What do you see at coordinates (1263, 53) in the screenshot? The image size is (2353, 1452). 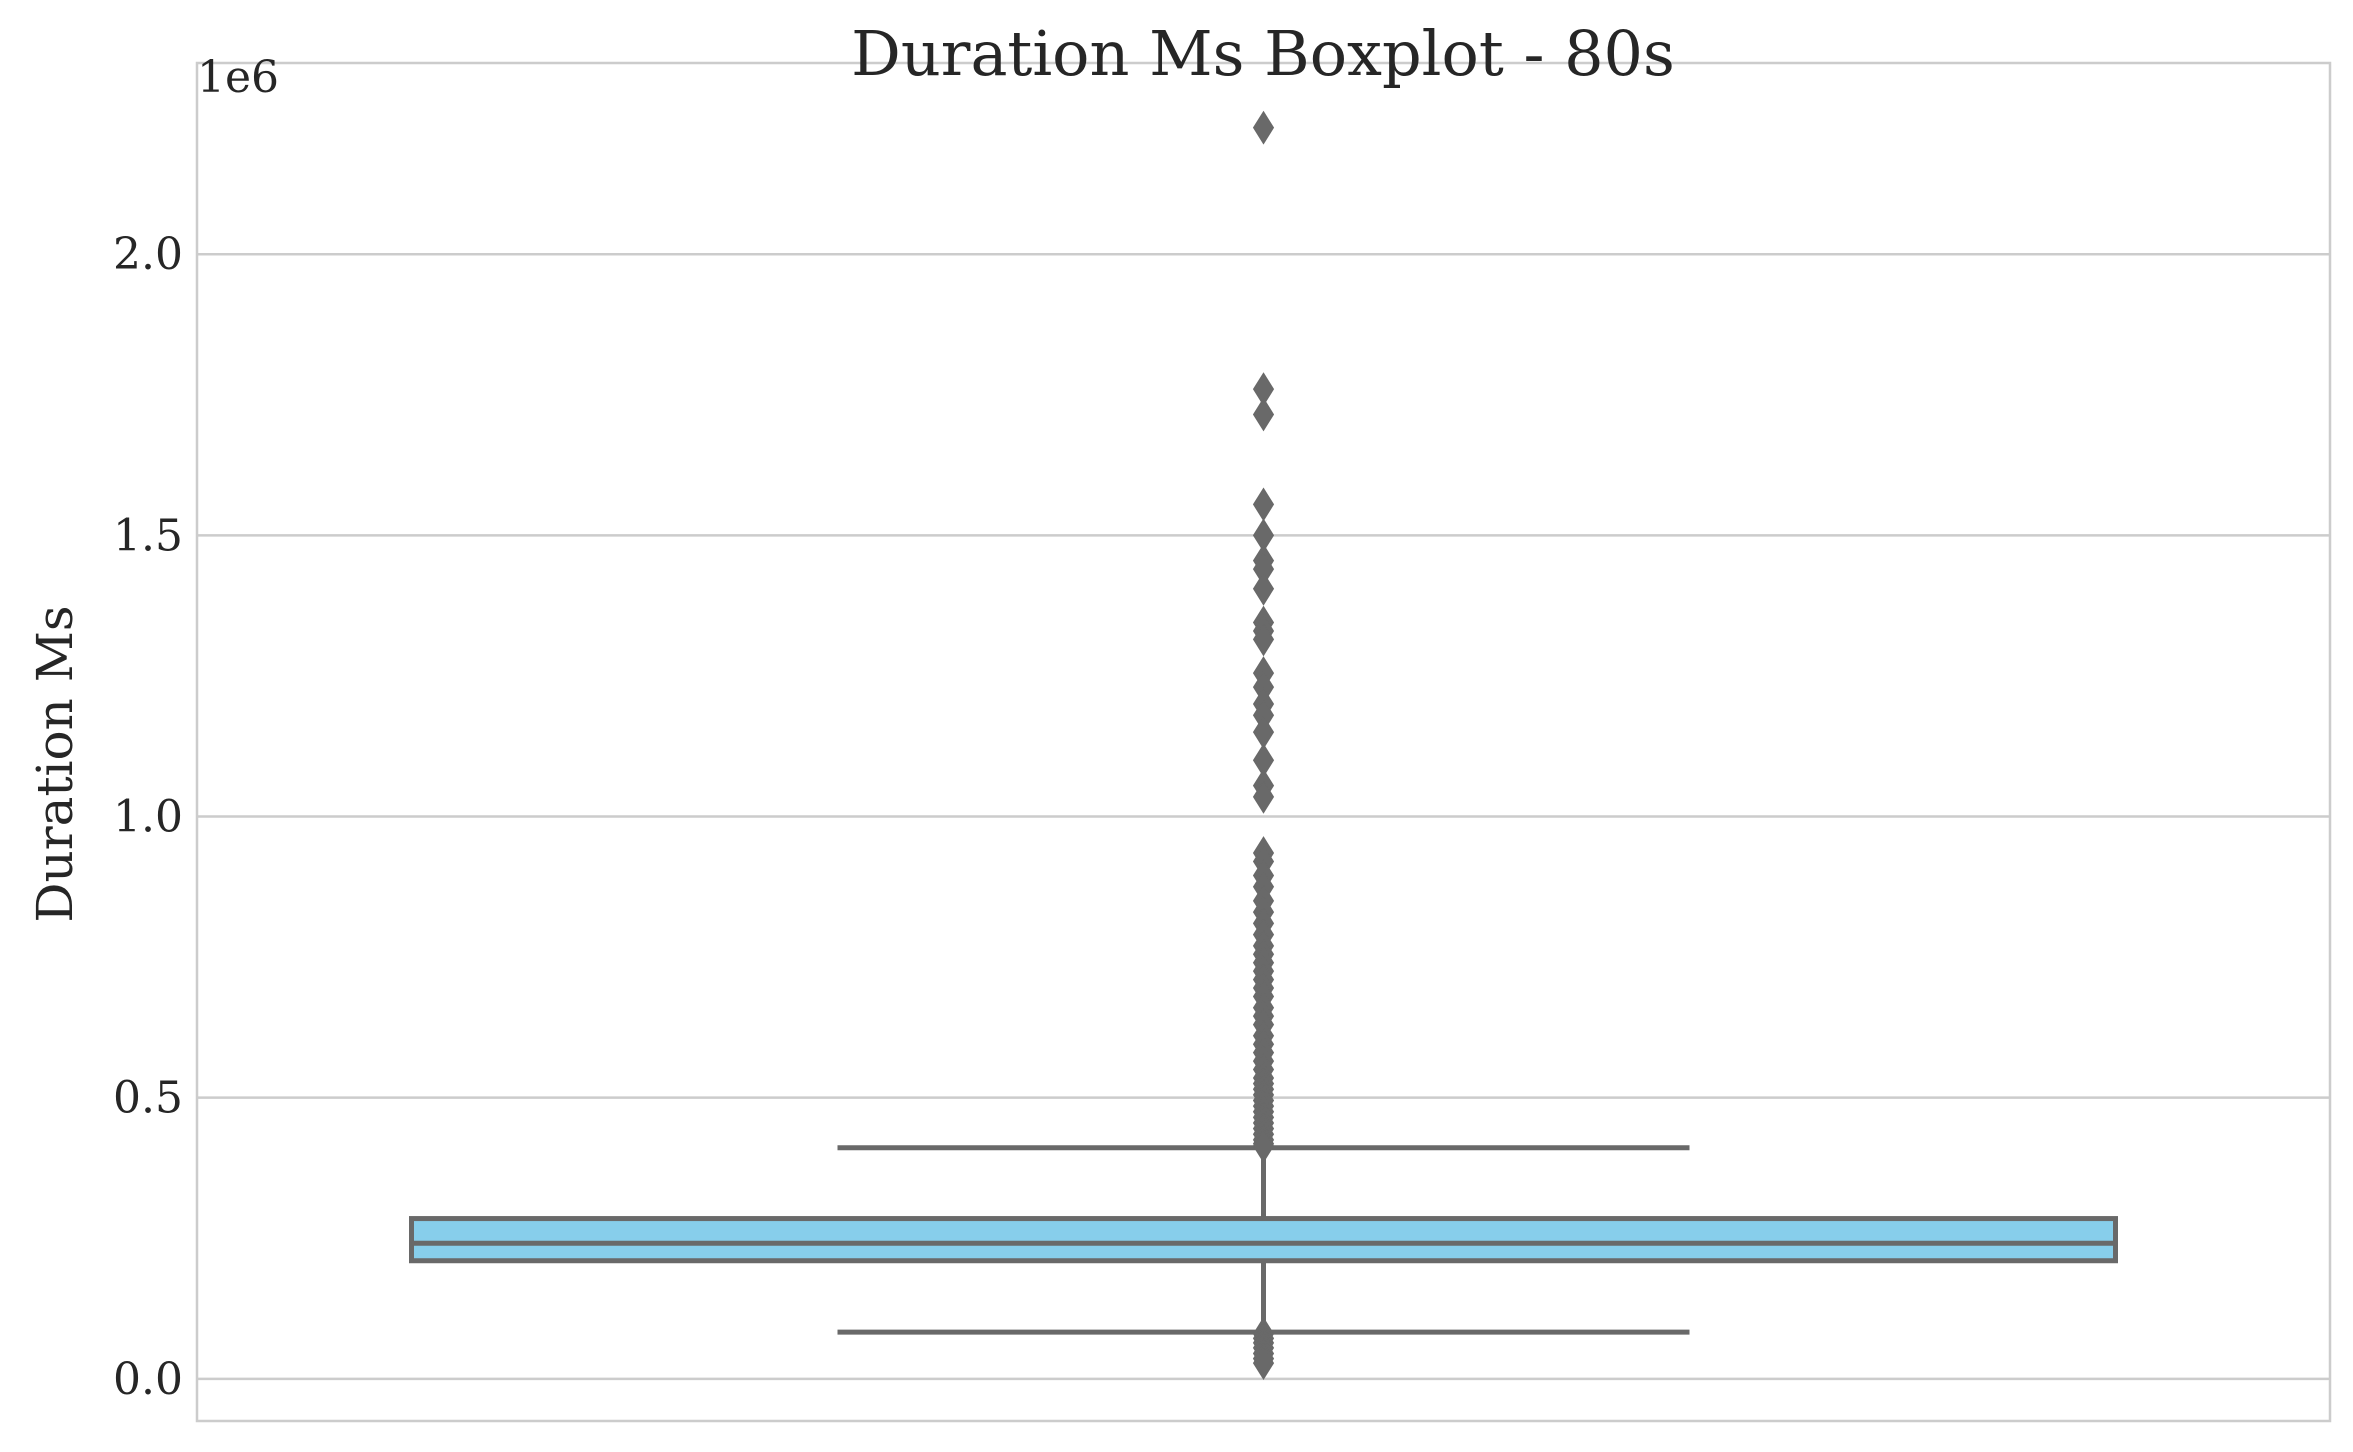 I see `chart-title: Duration Ms Boxplot - 80s` at bounding box center [1263, 53].